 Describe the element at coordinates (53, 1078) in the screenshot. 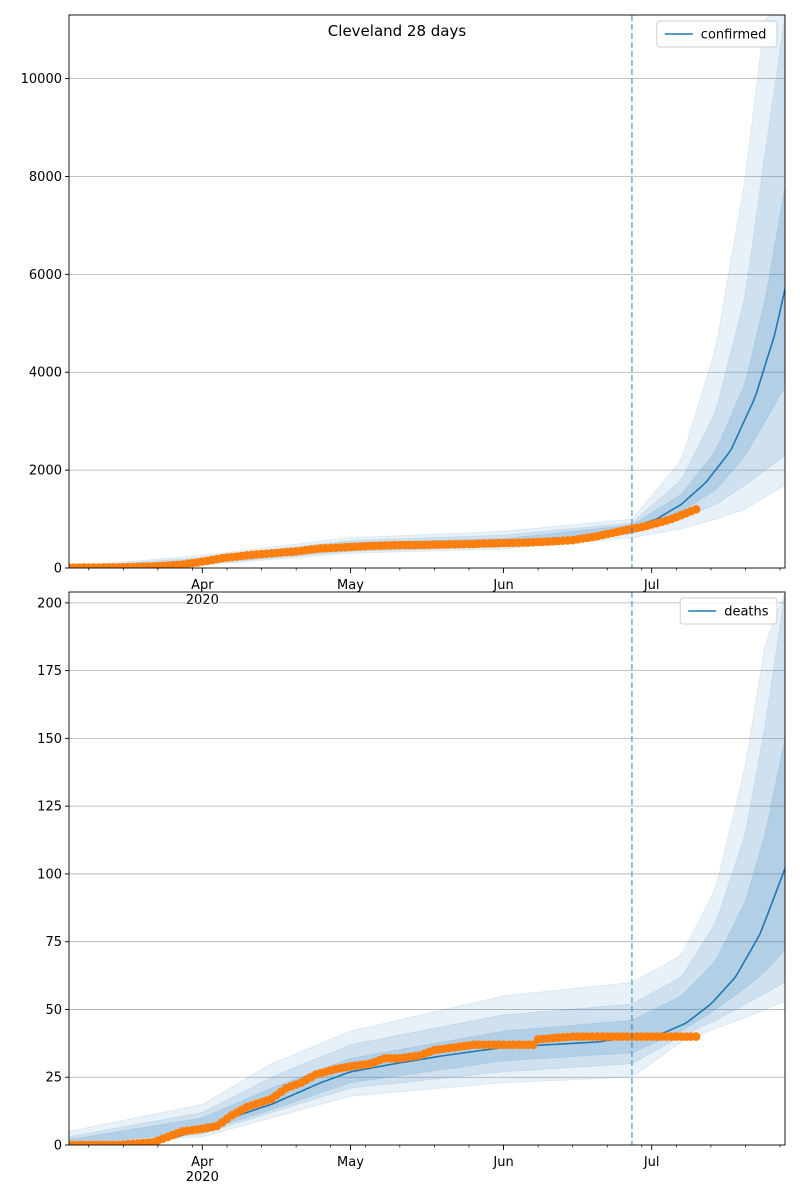

I see `y-tick-label: 25` at that location.